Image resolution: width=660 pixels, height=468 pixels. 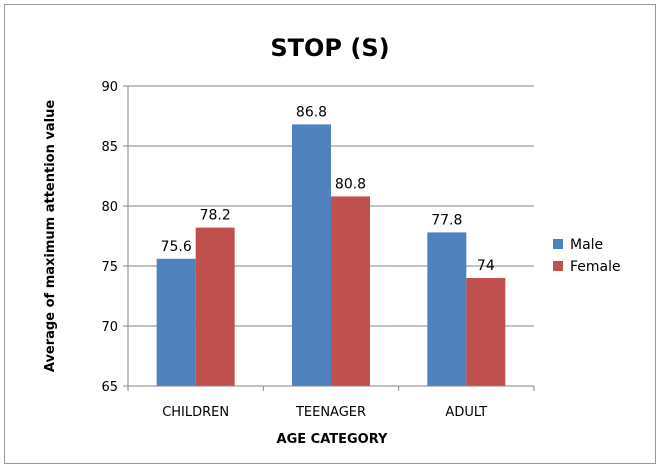 I want to click on bar-male-teenager, so click(x=311, y=255).